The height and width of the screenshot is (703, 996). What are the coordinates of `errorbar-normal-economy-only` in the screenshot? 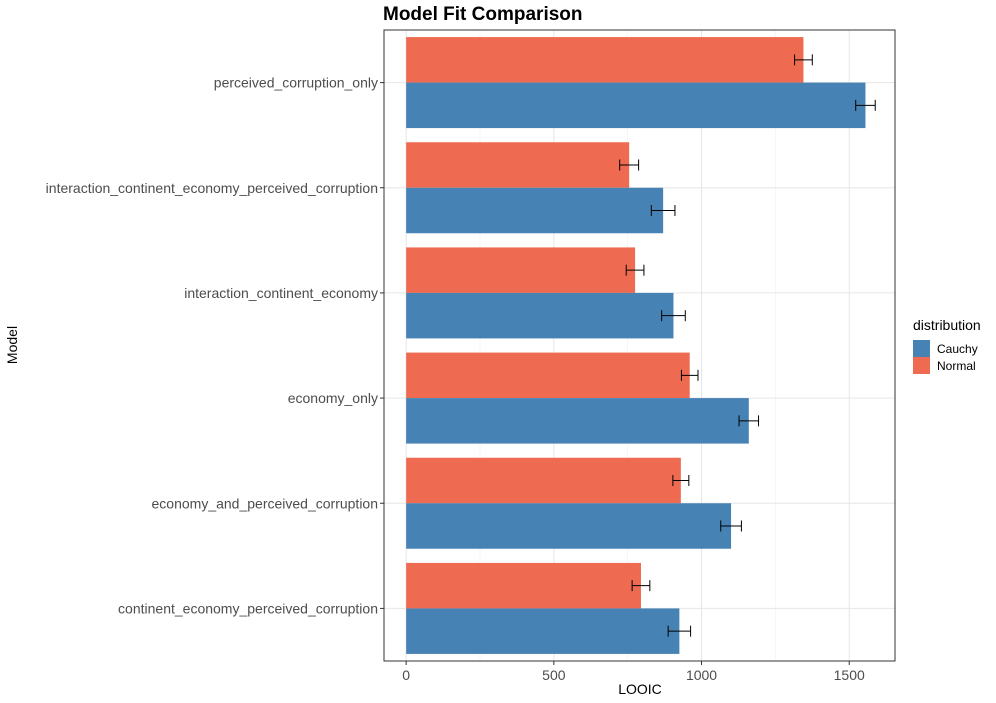 It's located at (689, 375).